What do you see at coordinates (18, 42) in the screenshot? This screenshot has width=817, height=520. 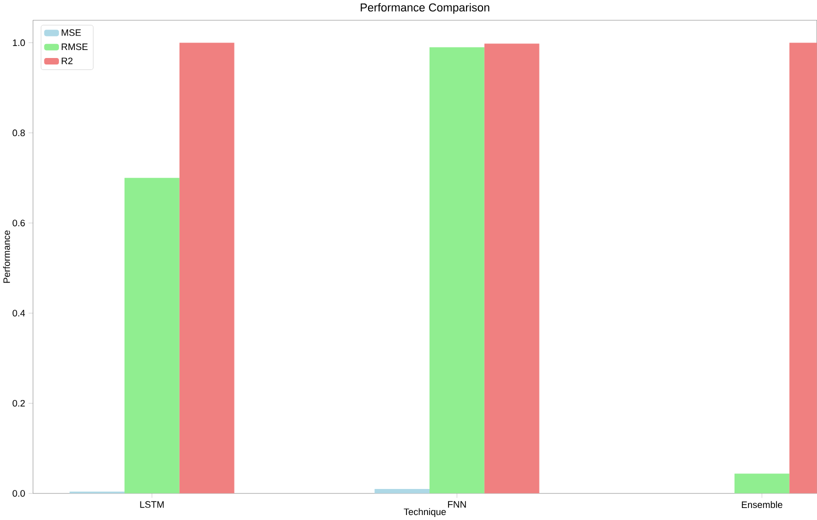 I see `y-tick-label: 1.0` at bounding box center [18, 42].